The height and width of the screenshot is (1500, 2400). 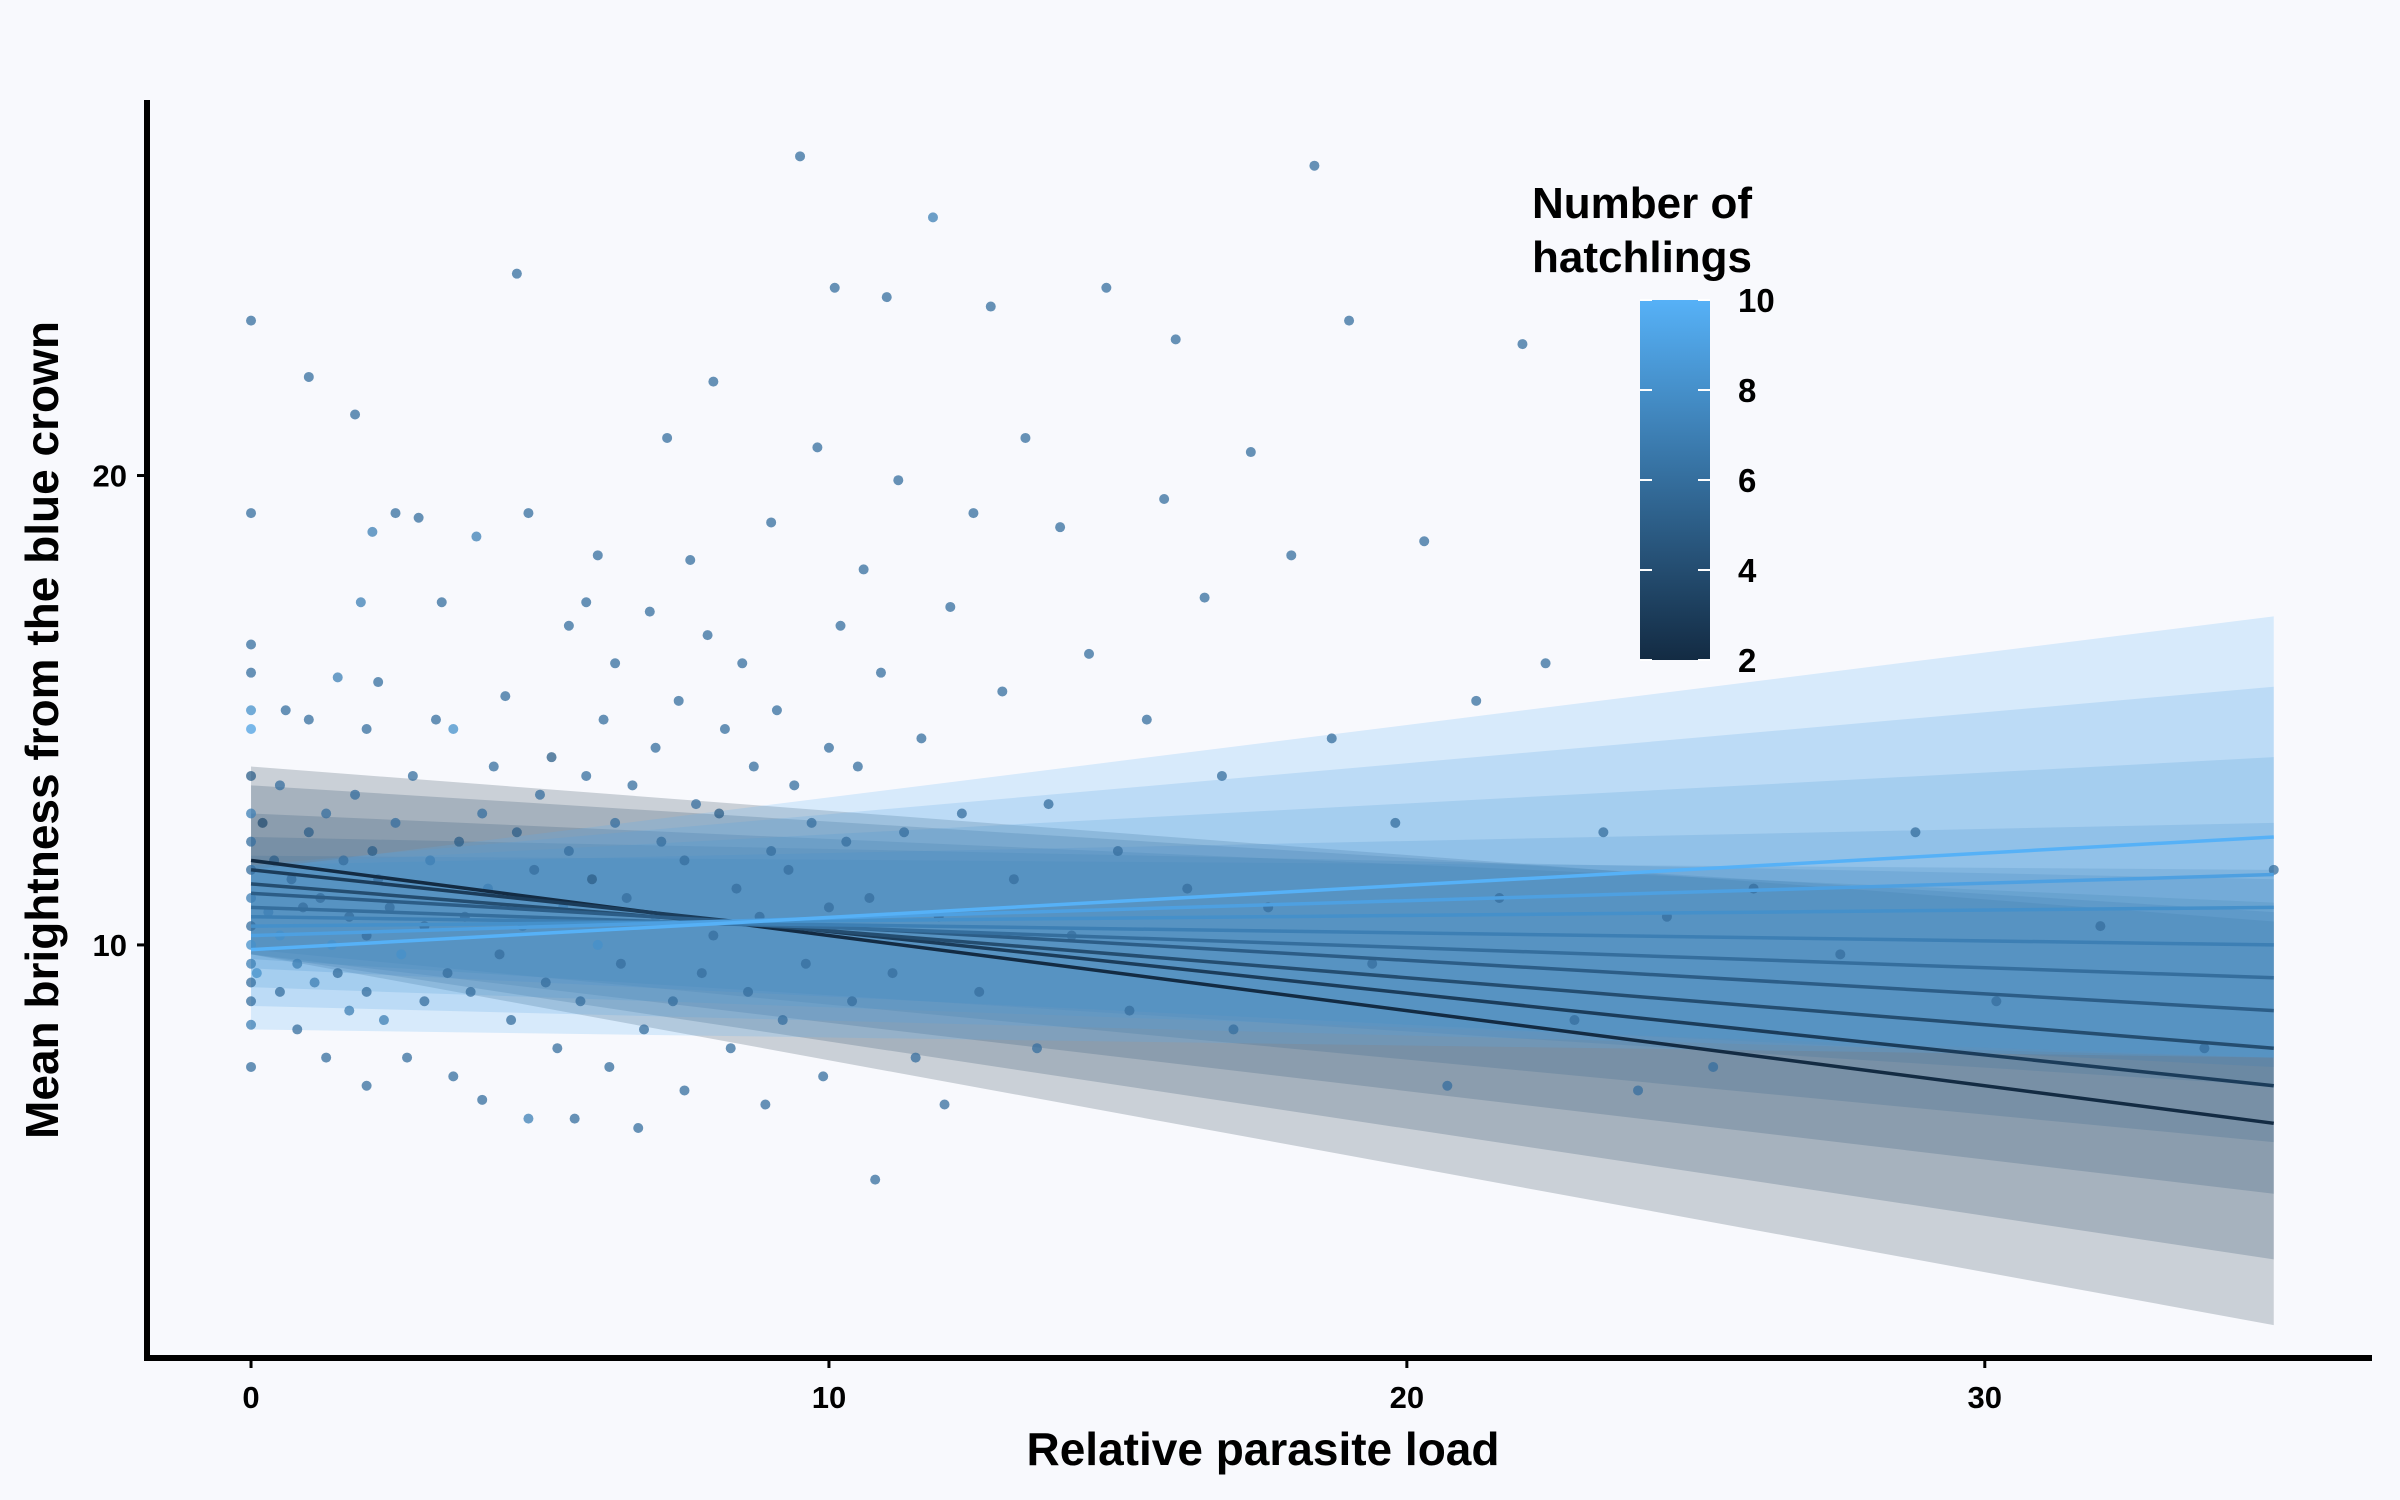 What do you see at coordinates (1747, 570) in the screenshot?
I see `legend-tick-label: 4` at bounding box center [1747, 570].